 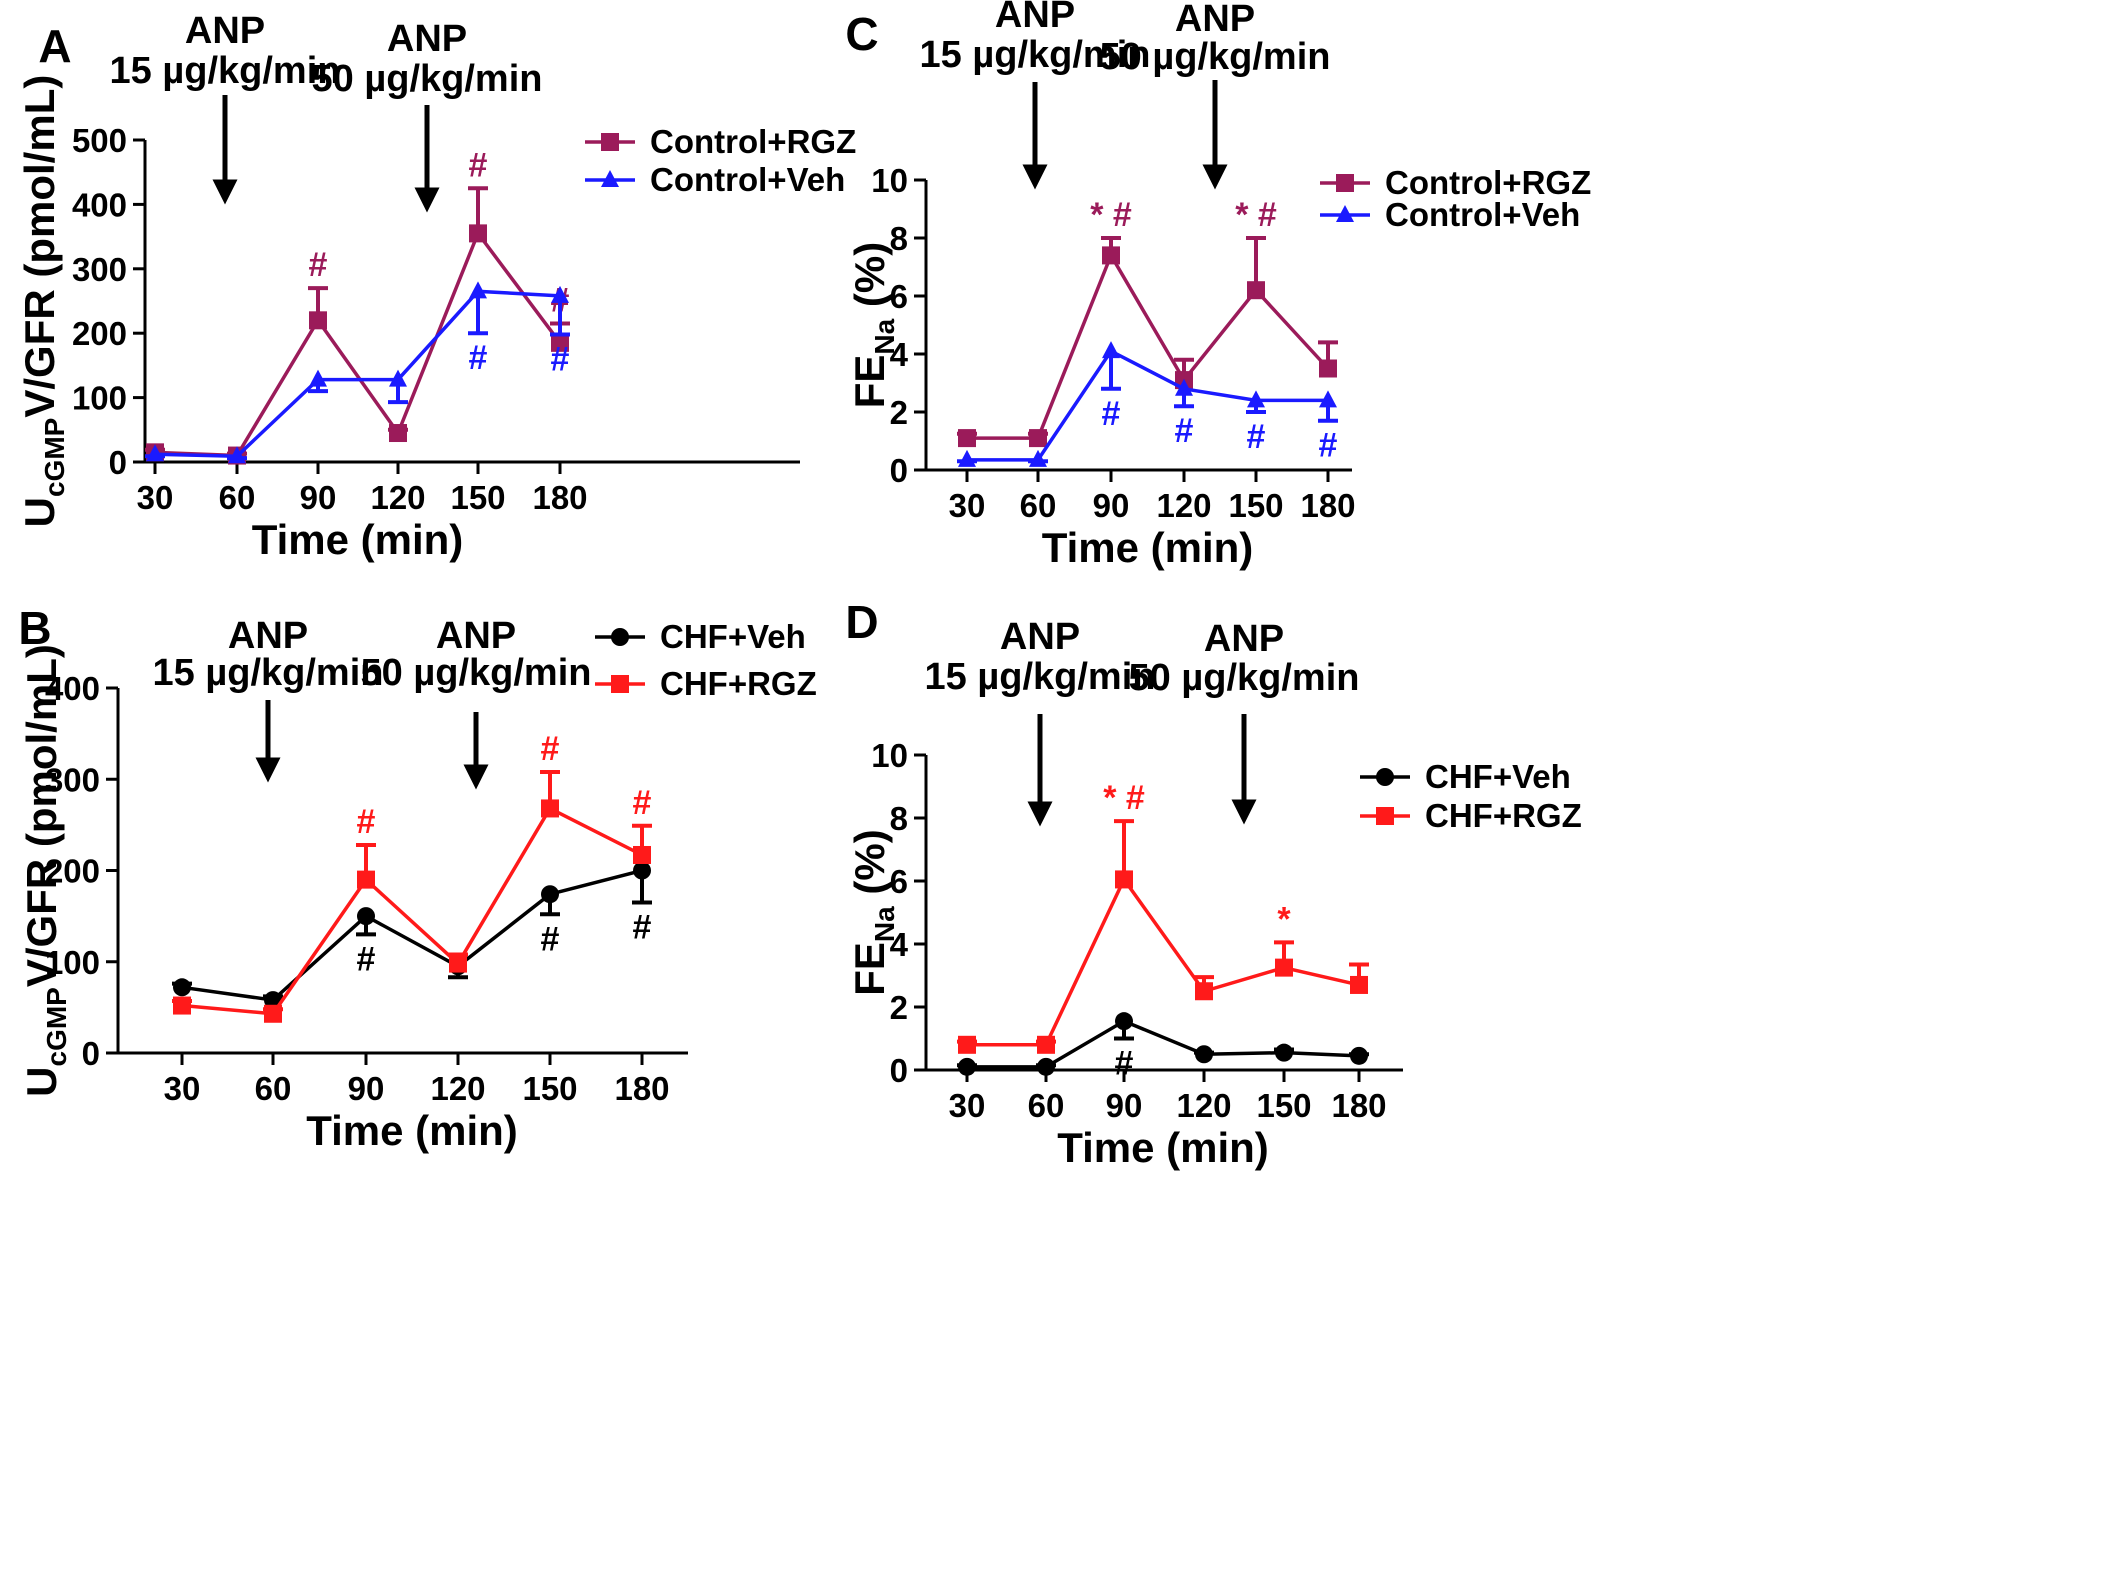 I want to click on legend-label: CHF+Veh, so click(x=1498, y=776).